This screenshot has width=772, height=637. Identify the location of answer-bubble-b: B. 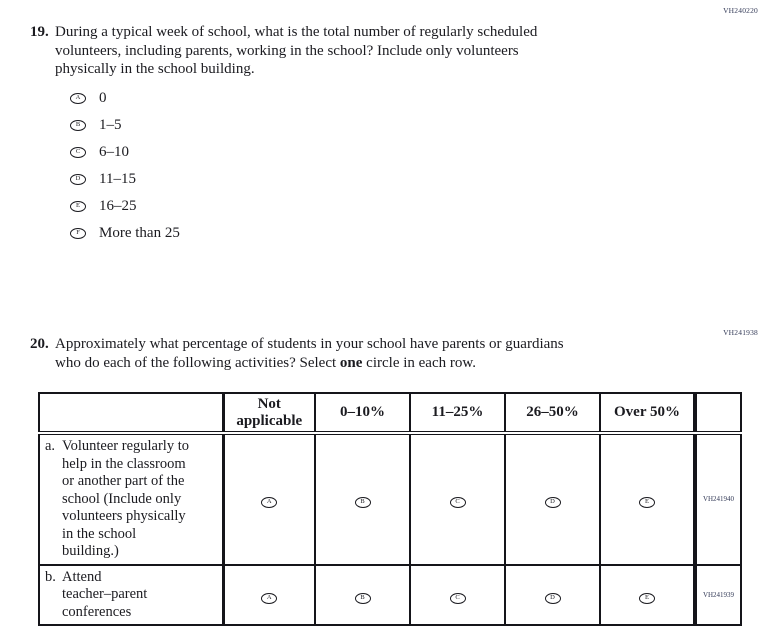
(78, 125).